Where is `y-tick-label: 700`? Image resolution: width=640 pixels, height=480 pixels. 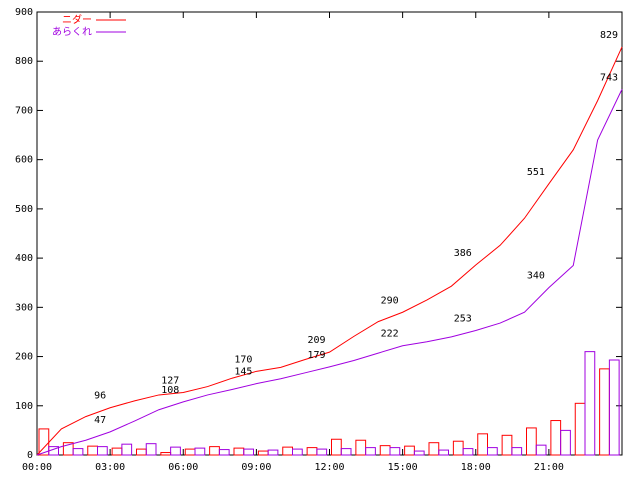 y-tick-label: 700 is located at coordinates (24, 110).